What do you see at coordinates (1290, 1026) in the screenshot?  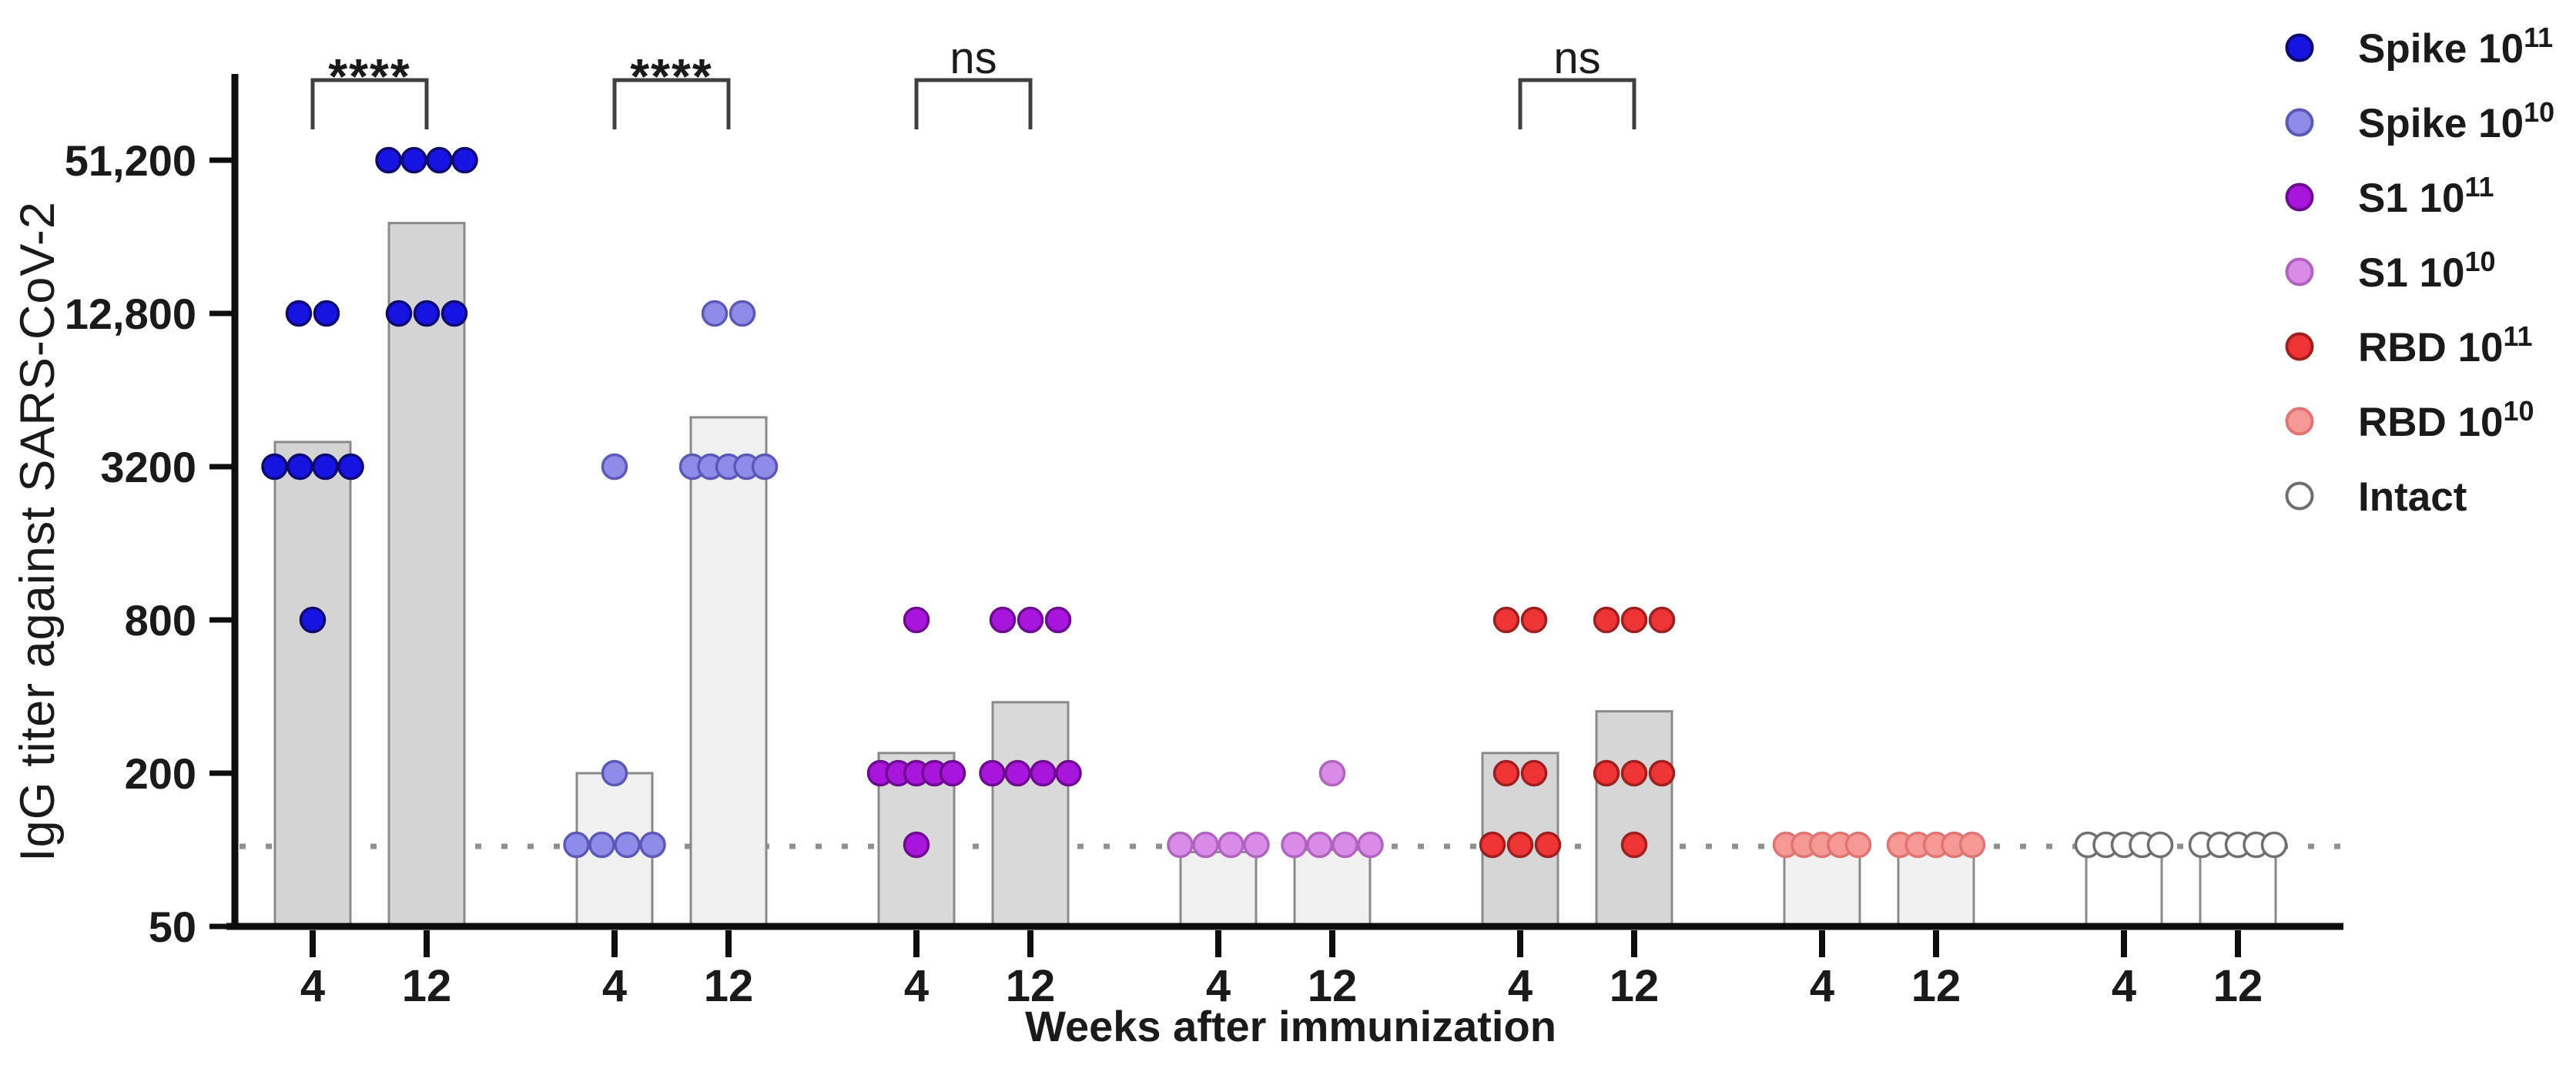 I see `x-axis-title: Weeks after immunization` at bounding box center [1290, 1026].